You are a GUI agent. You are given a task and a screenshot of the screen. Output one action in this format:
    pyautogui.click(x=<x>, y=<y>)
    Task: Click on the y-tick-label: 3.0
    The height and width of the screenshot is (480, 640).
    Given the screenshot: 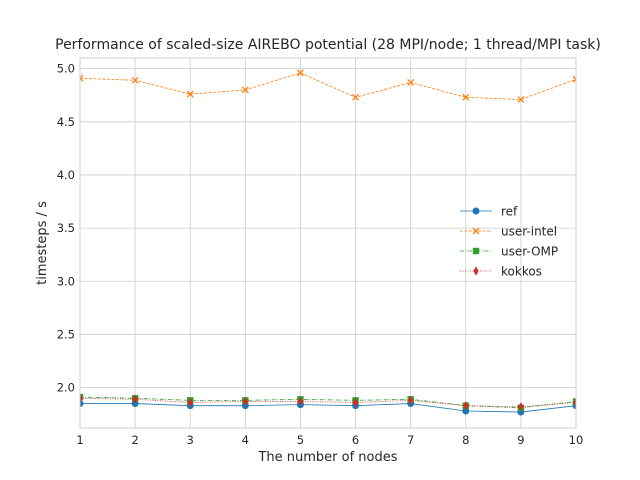 What is the action you would take?
    pyautogui.click(x=66, y=281)
    